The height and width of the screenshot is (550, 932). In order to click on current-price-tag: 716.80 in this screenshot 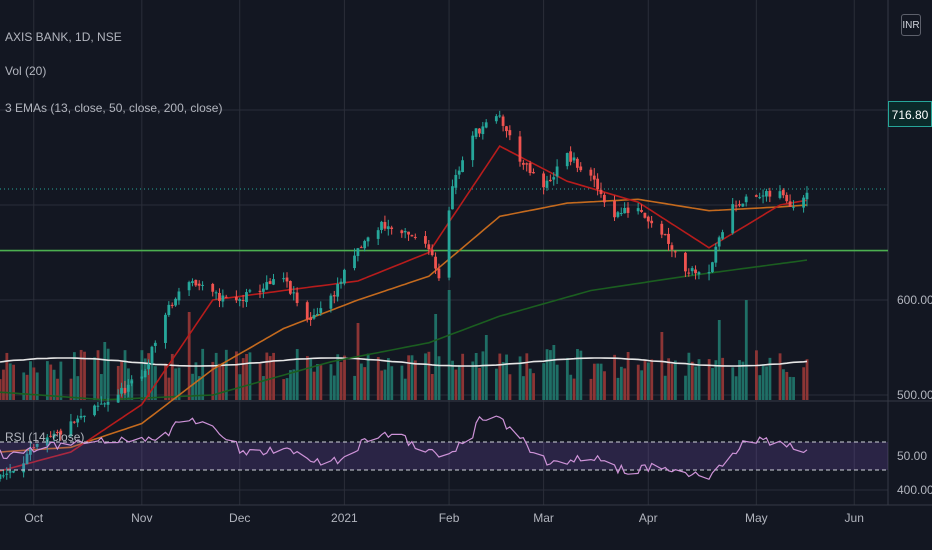, I will do `click(910, 114)`.